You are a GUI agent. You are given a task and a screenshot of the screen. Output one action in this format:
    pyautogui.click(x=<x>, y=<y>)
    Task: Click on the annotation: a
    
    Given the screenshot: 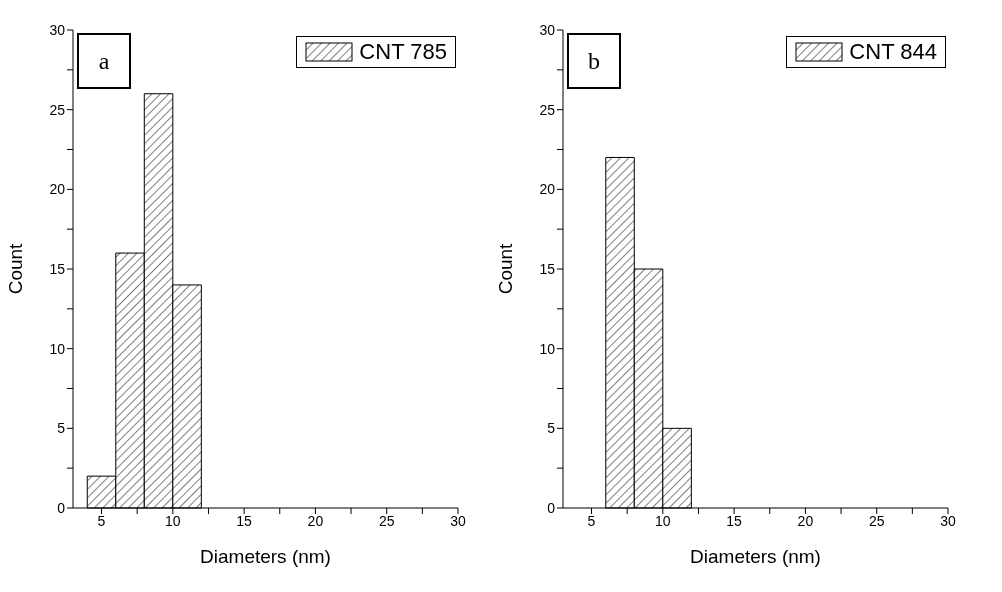 What is the action you would take?
    pyautogui.click(x=104, y=61)
    